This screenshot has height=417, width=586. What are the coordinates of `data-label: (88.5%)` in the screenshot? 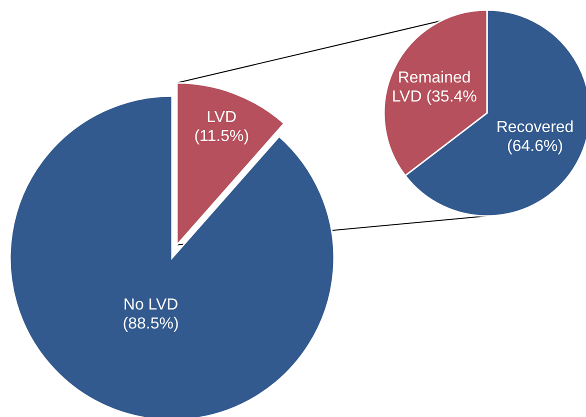 It's located at (150, 324).